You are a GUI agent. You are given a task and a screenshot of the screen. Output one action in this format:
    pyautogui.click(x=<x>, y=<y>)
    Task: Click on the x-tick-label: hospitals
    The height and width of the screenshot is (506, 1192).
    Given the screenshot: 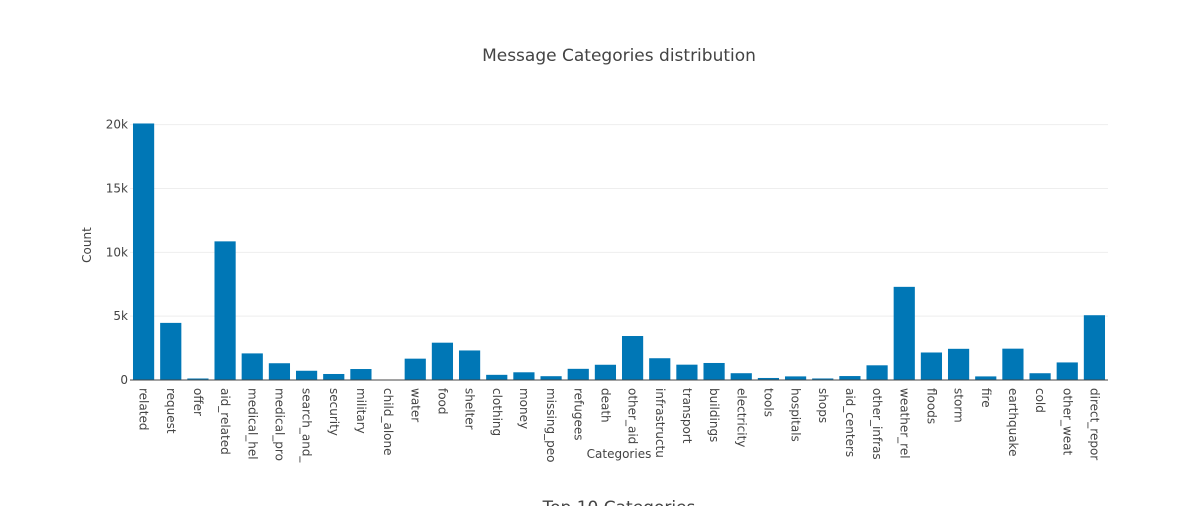 What is the action you would take?
    pyautogui.click(x=796, y=415)
    